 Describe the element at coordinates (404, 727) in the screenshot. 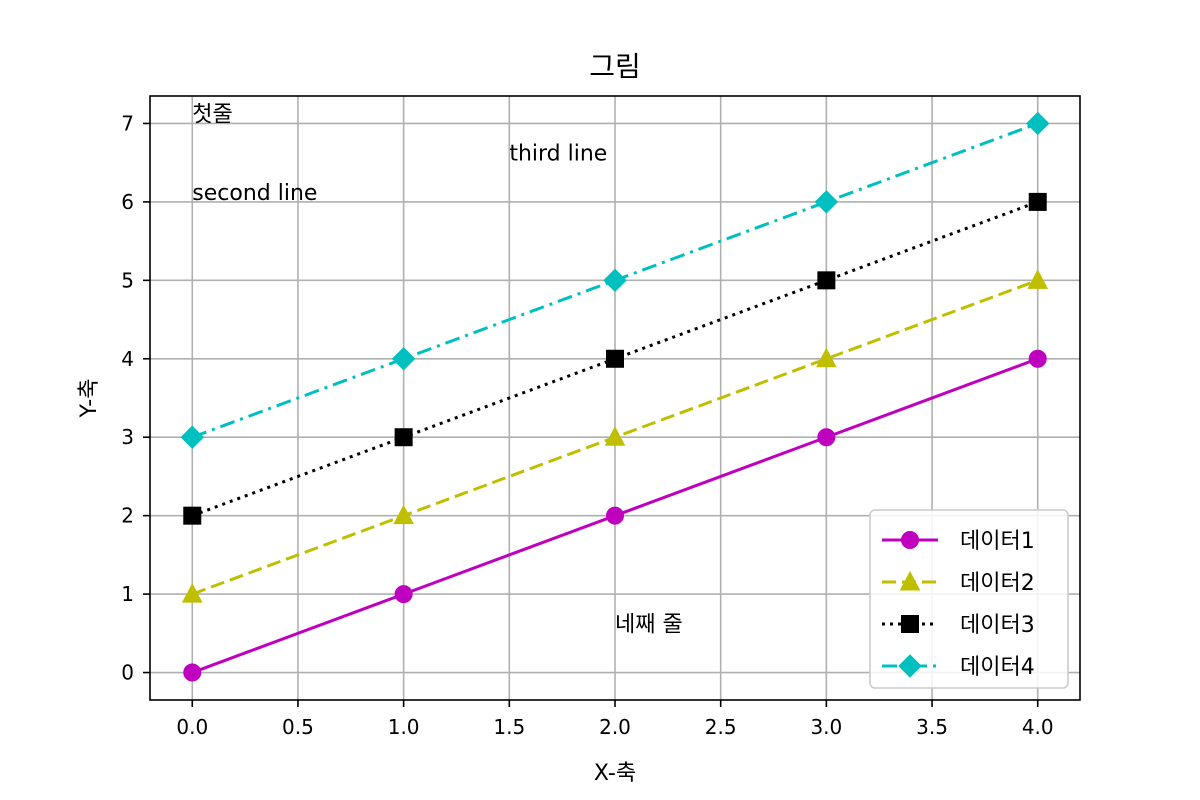

I see `x-tick-label: 1.0` at that location.